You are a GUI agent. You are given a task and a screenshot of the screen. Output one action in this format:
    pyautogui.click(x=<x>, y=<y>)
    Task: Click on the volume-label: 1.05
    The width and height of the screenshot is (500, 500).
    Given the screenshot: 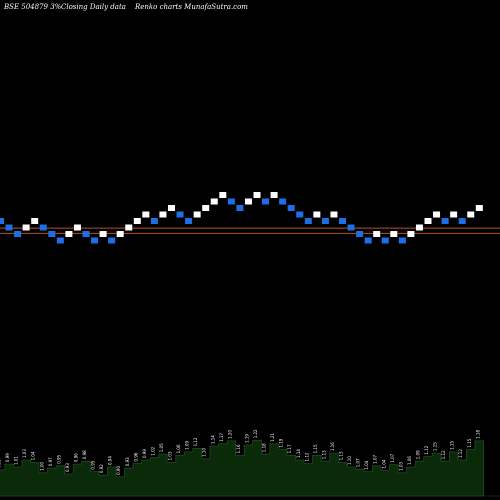 What is the action you would take?
    pyautogui.click(x=161, y=447)
    